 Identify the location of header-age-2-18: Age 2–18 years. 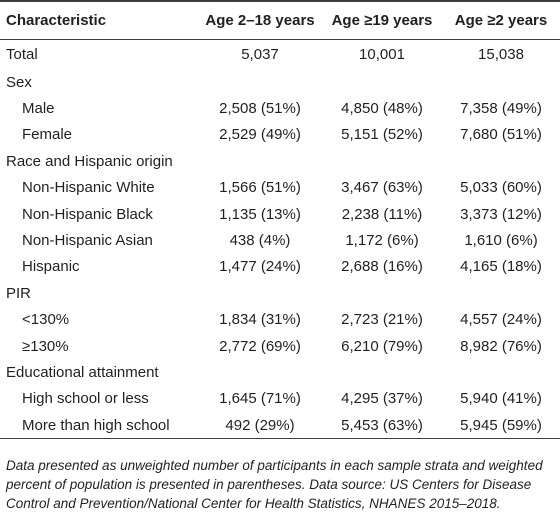
(260, 20).